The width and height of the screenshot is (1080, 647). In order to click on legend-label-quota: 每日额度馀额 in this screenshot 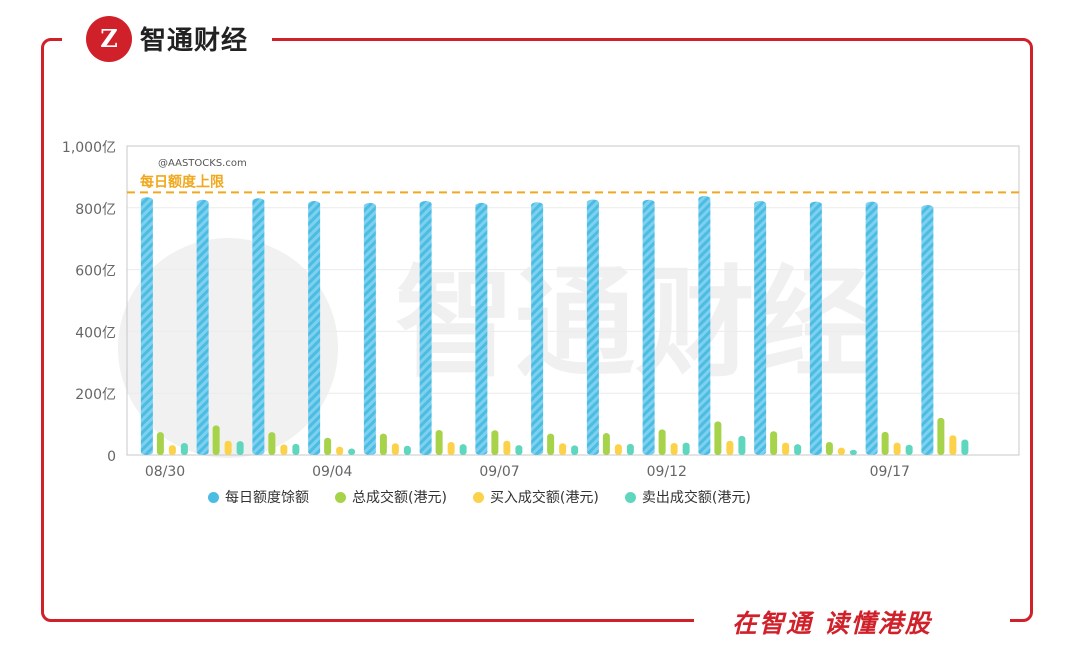, I will do `click(267, 498)`.